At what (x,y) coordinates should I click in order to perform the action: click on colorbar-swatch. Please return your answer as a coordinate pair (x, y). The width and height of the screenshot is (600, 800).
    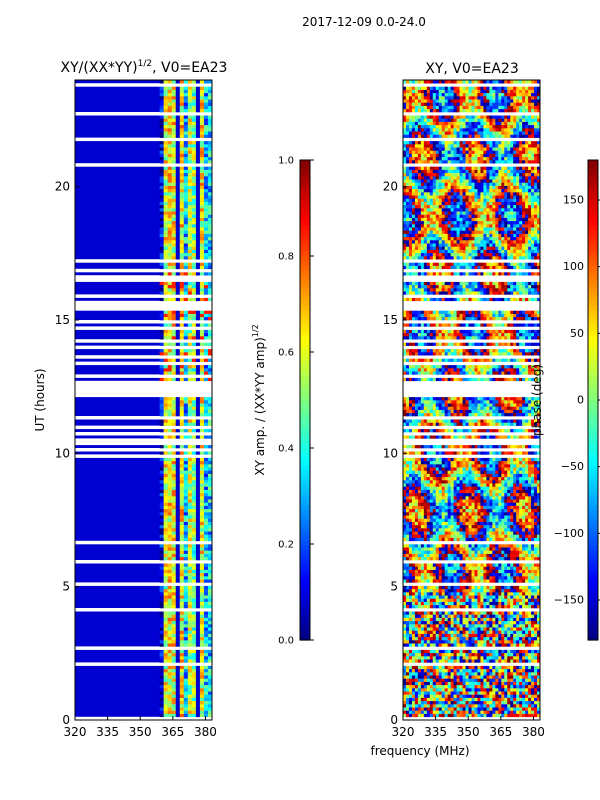
    Looking at the image, I should click on (305, 288).